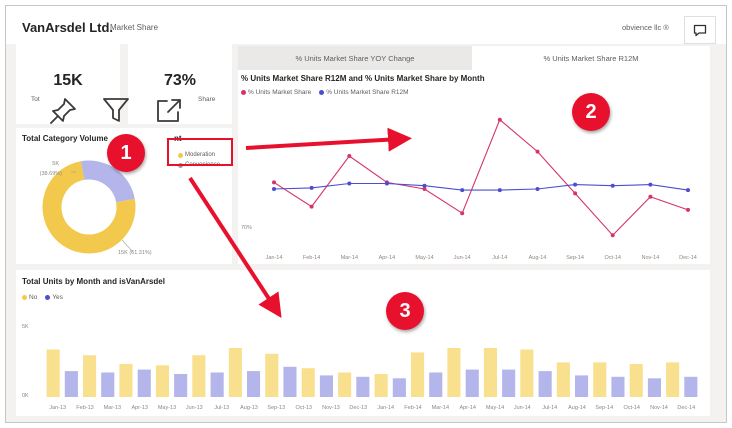  Describe the element at coordinates (249, 408) in the screenshot. I see `x-axis-tick-label: Aug-13` at that location.